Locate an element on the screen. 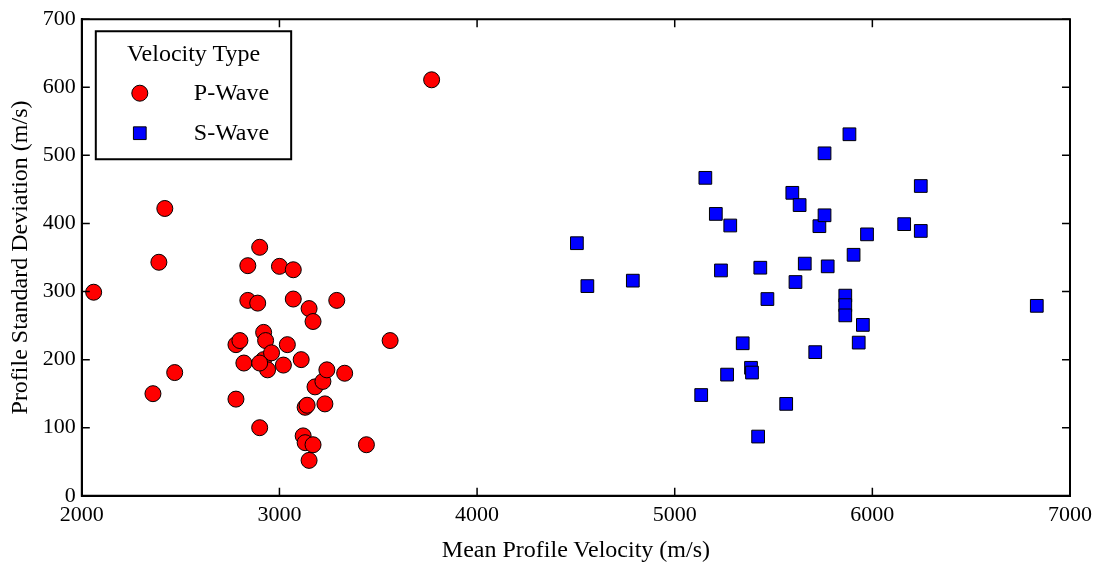  y-tick-label: 200 is located at coordinates (59, 358).